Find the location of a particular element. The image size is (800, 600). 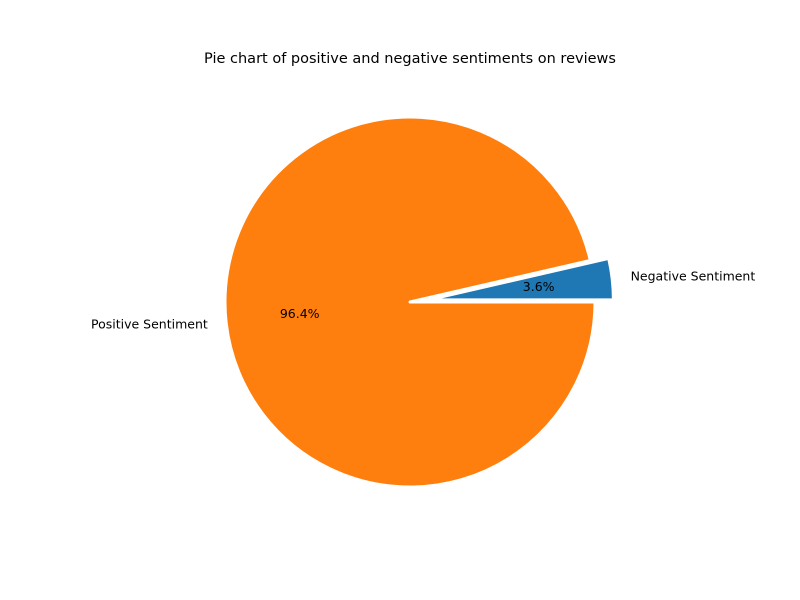

slice-label-negative-sentiment: Negative Sentiment is located at coordinates (693, 275).